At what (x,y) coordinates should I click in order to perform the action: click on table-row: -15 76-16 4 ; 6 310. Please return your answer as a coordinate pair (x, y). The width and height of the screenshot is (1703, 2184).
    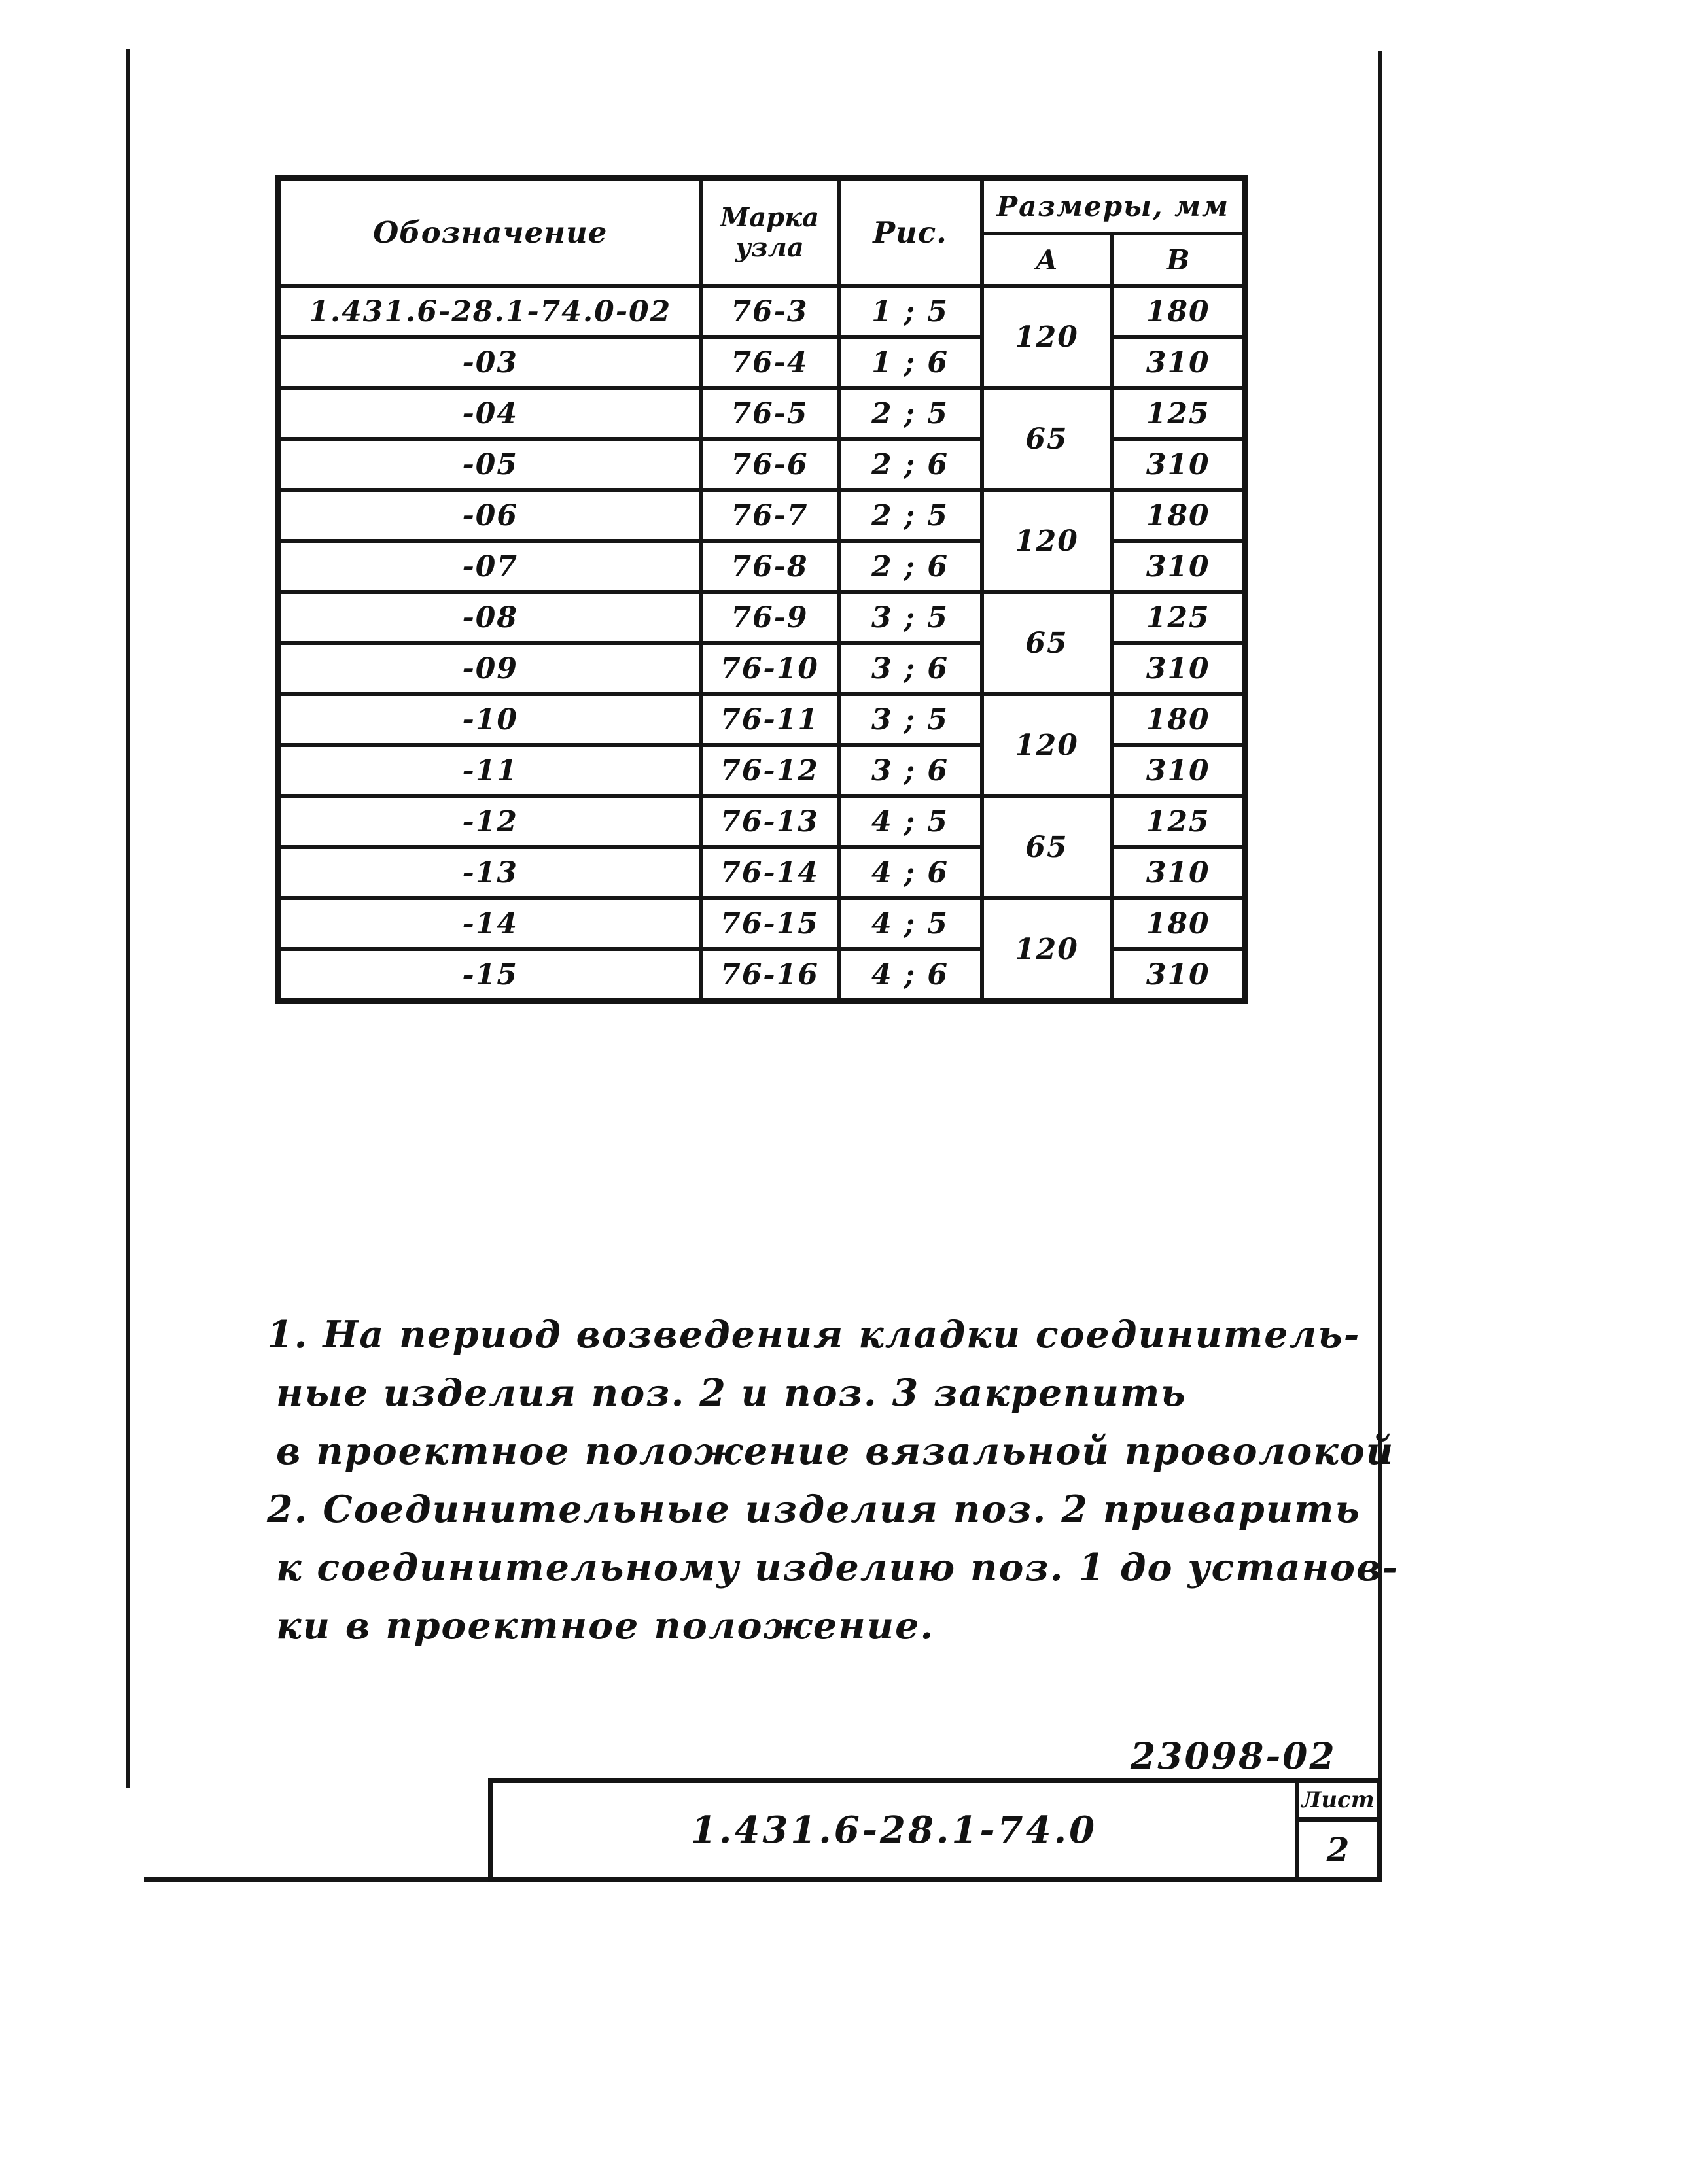
    Looking at the image, I should click on (762, 975).